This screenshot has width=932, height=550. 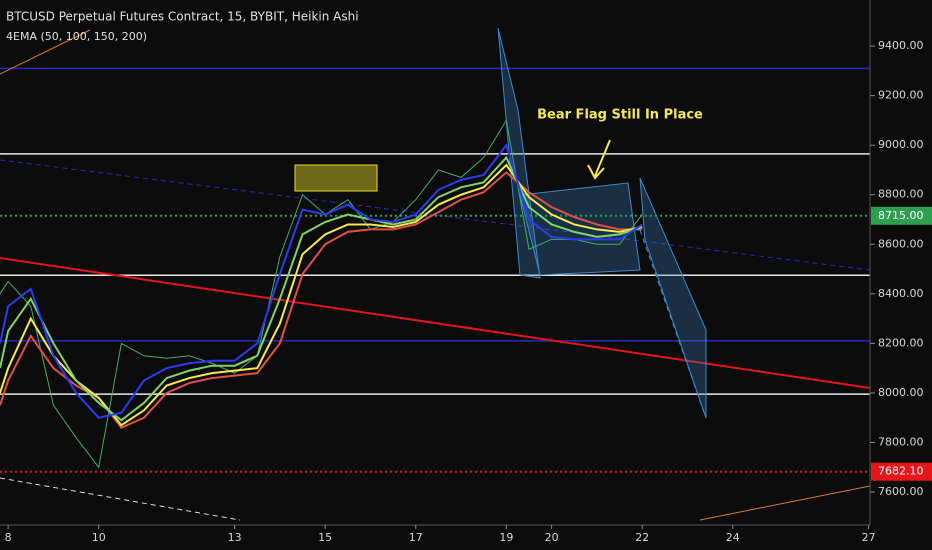 What do you see at coordinates (76, 36) in the screenshot?
I see `indicator-label: 4EMA (50, 100, 150, 200)` at bounding box center [76, 36].